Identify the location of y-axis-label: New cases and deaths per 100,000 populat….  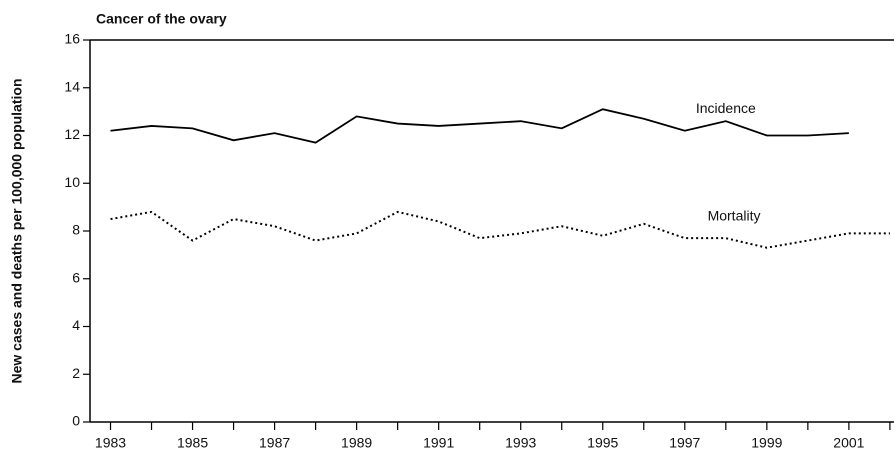
(17, 231).